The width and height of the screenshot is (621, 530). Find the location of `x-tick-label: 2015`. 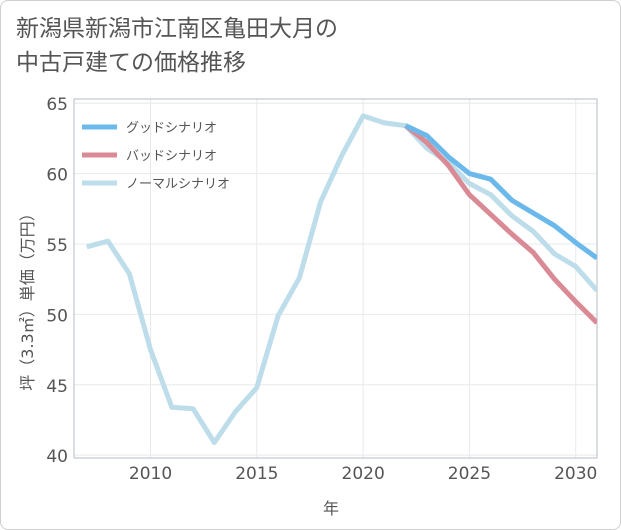

x-tick-label: 2015 is located at coordinates (256, 474).